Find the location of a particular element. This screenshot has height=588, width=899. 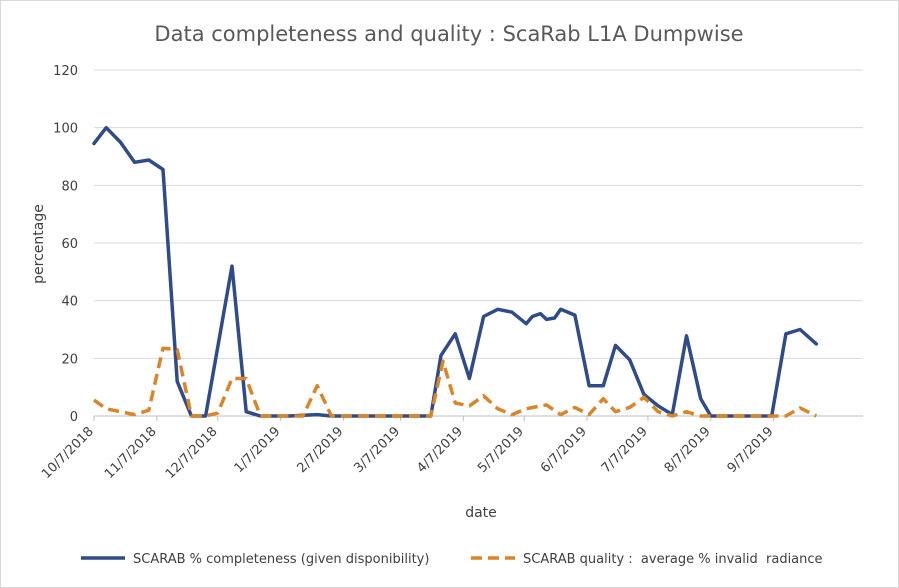

x-tick-label: 6/7/2019 is located at coordinates (564, 450).